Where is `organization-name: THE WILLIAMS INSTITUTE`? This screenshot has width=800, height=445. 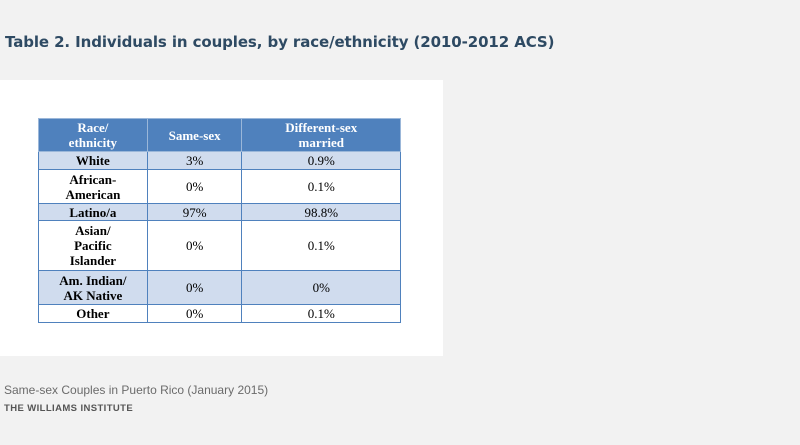
organization-name: THE WILLIAMS INSTITUTE is located at coordinates (69, 408).